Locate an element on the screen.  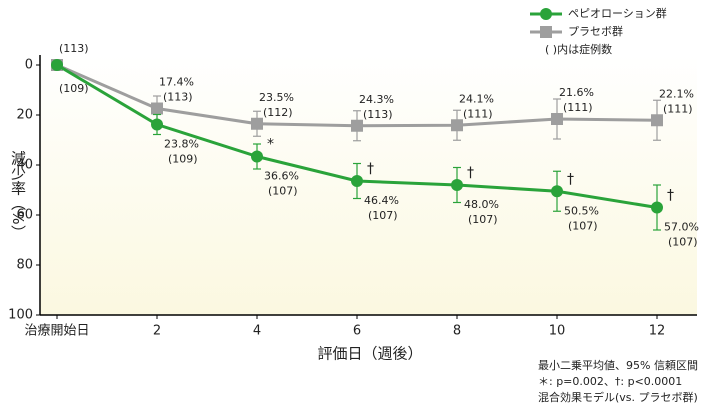
value-label: 23.8% is located at coordinates (181, 144).